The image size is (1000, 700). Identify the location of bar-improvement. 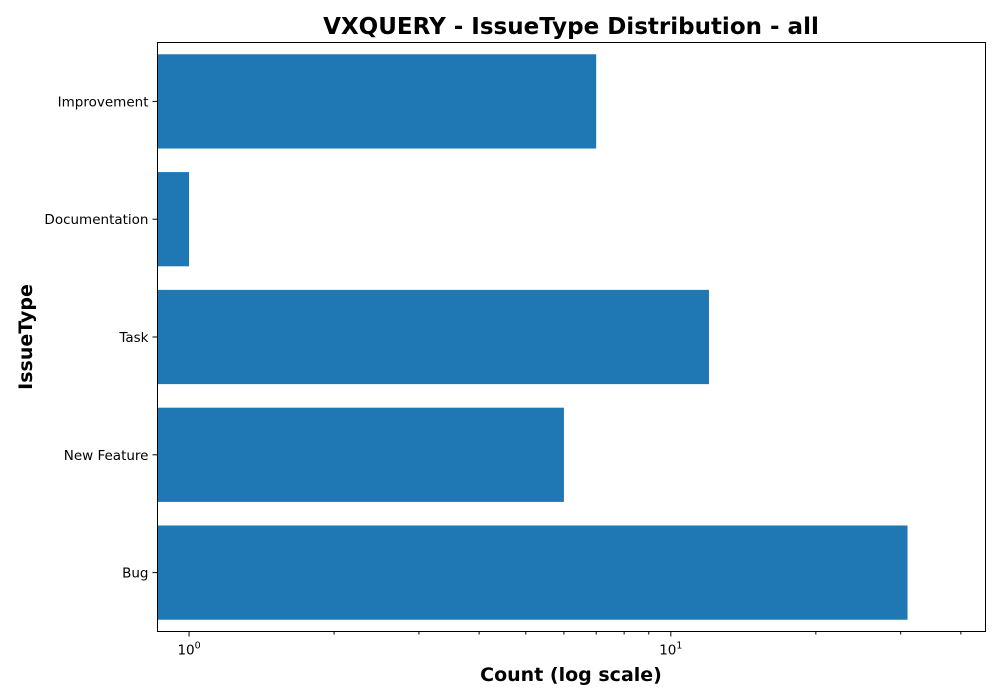
(377, 101).